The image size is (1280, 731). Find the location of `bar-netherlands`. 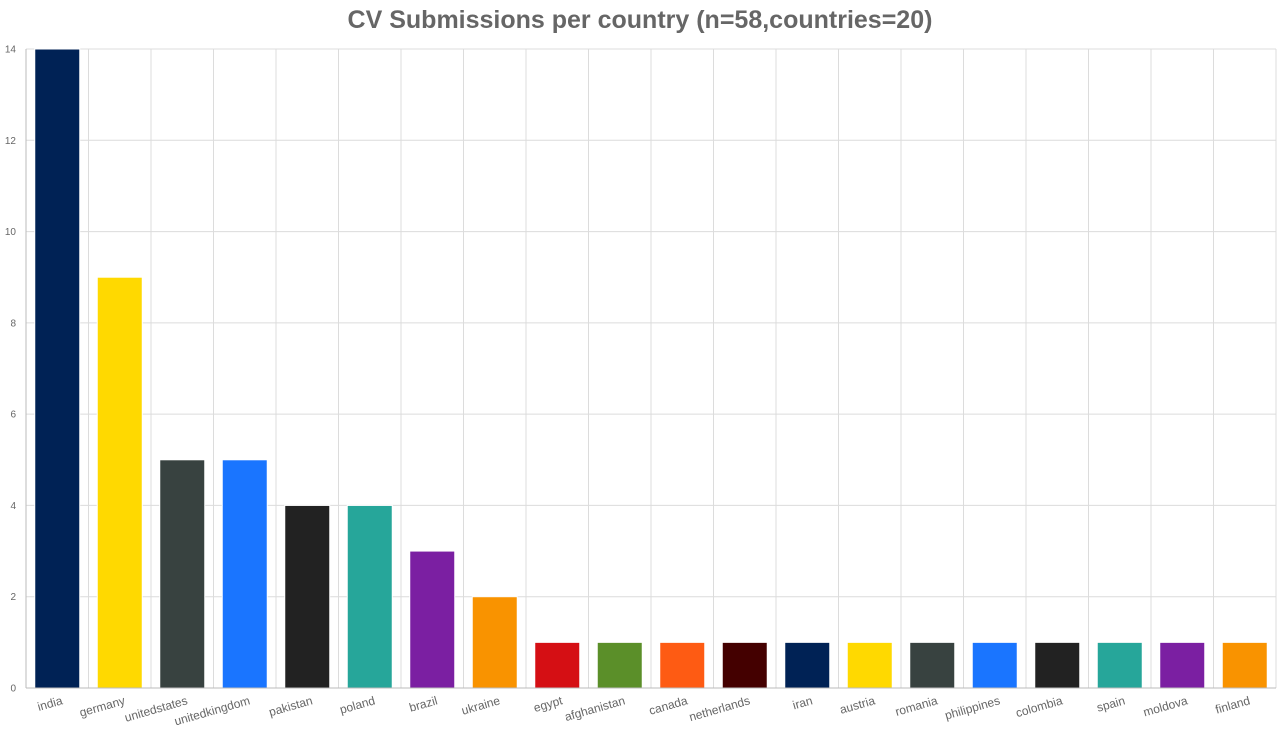

bar-netherlands is located at coordinates (744, 665).